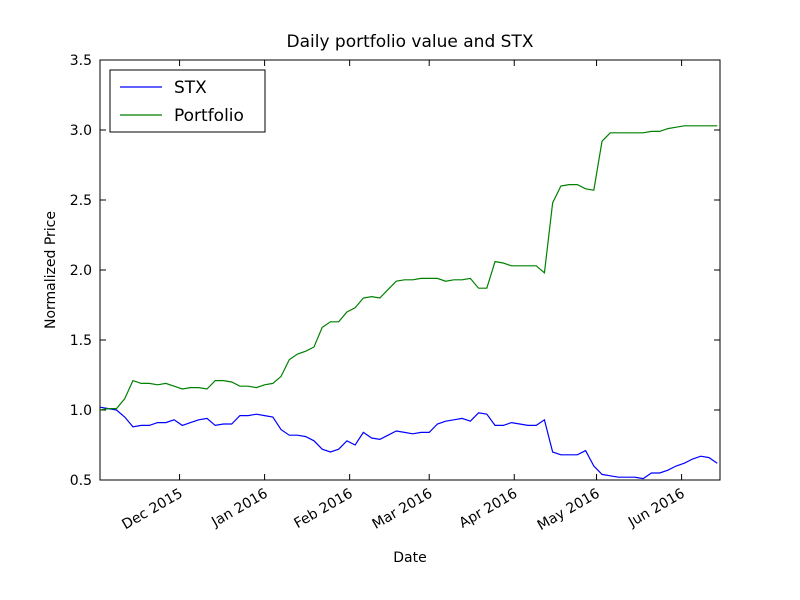 The width and height of the screenshot is (800, 600). I want to click on y-axis-label: Normalized Price, so click(51, 270).